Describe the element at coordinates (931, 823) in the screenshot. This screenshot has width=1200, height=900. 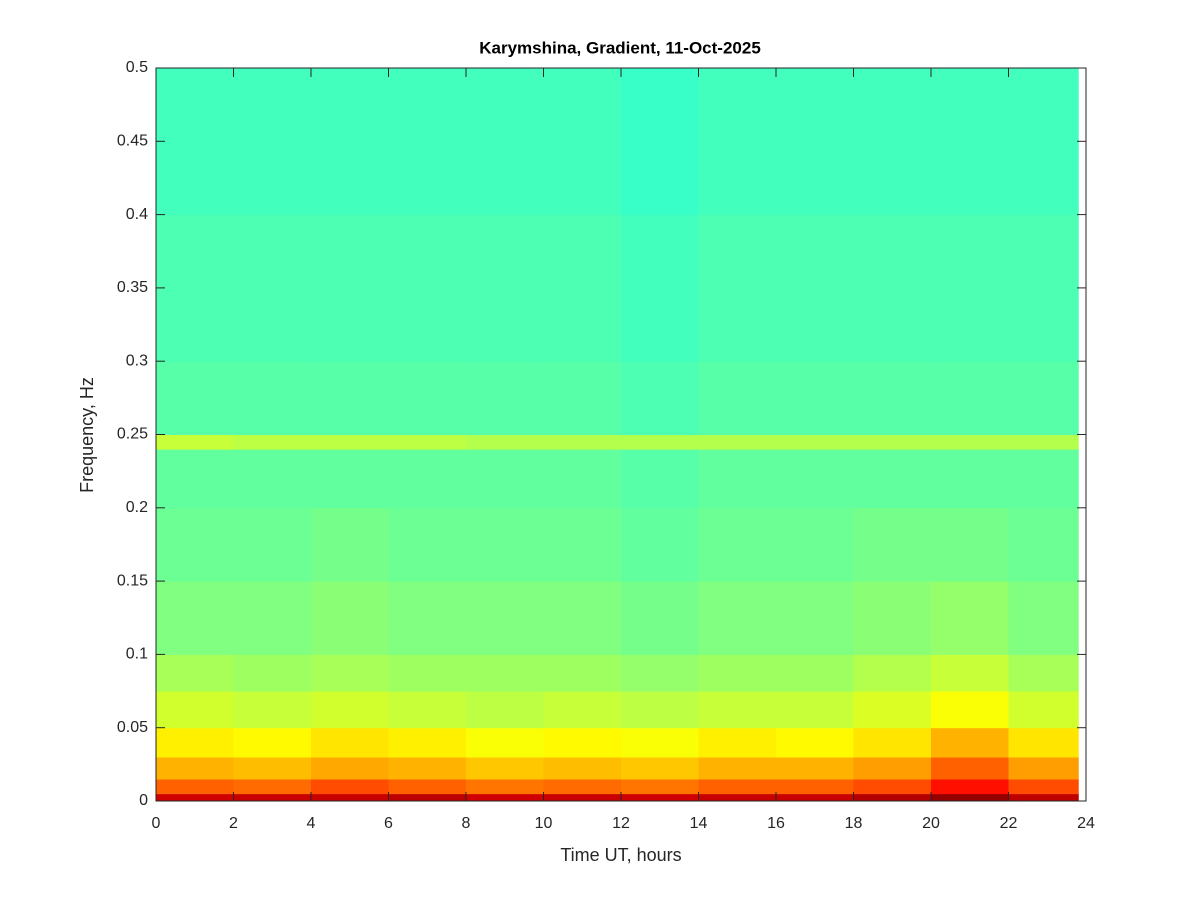
I see `x-tick-label: 20` at that location.